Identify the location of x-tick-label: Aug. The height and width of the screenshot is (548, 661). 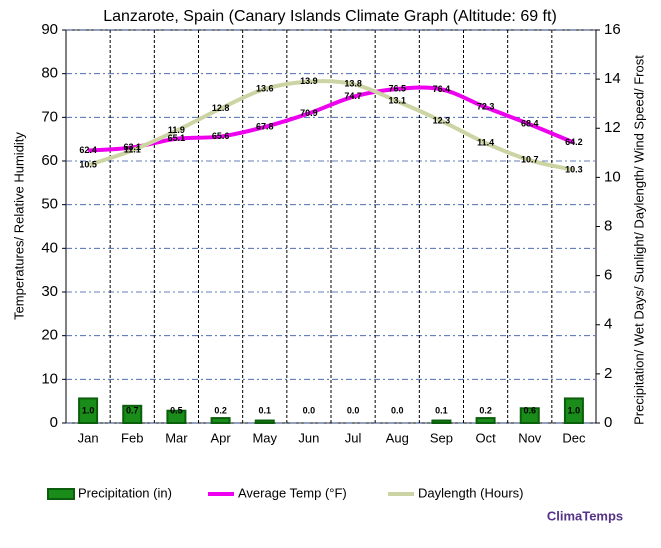
(397, 437).